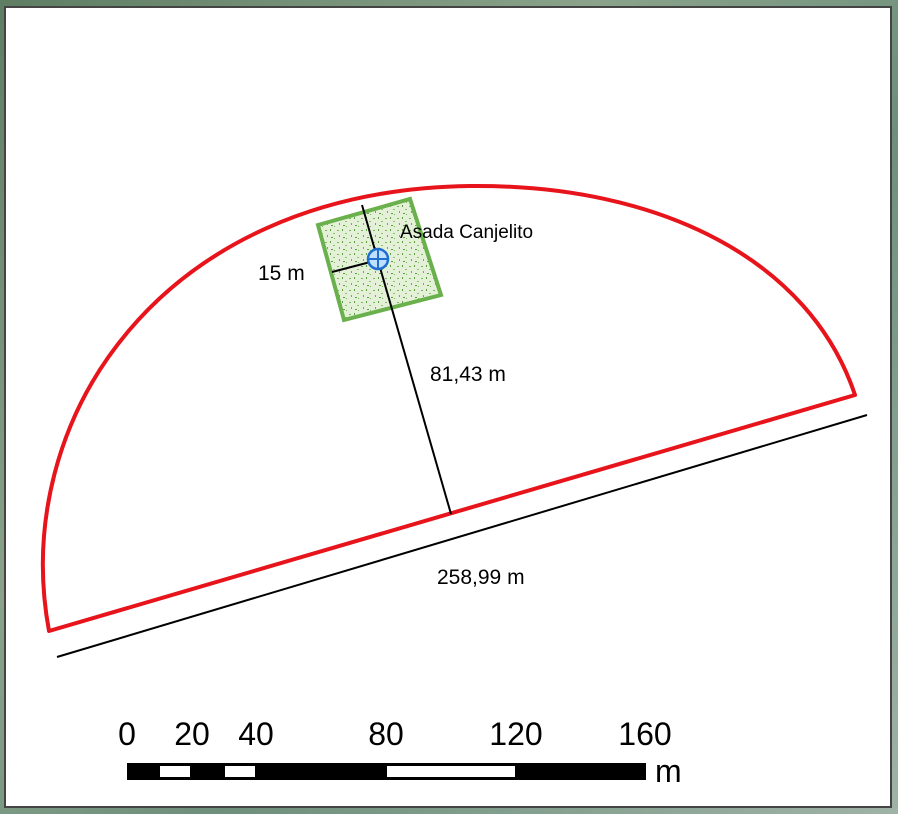 The width and height of the screenshot is (898, 814). Describe the element at coordinates (386, 734) in the screenshot. I see `scale-tick-80: 80` at that location.